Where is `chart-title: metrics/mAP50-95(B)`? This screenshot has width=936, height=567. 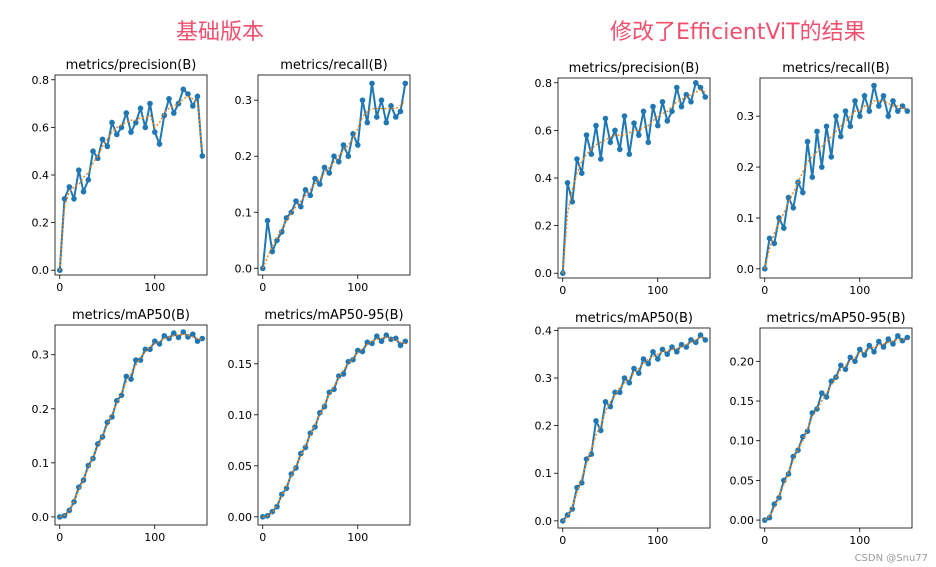
chart-title: metrics/mAP50-95(B) is located at coordinates (835, 318).